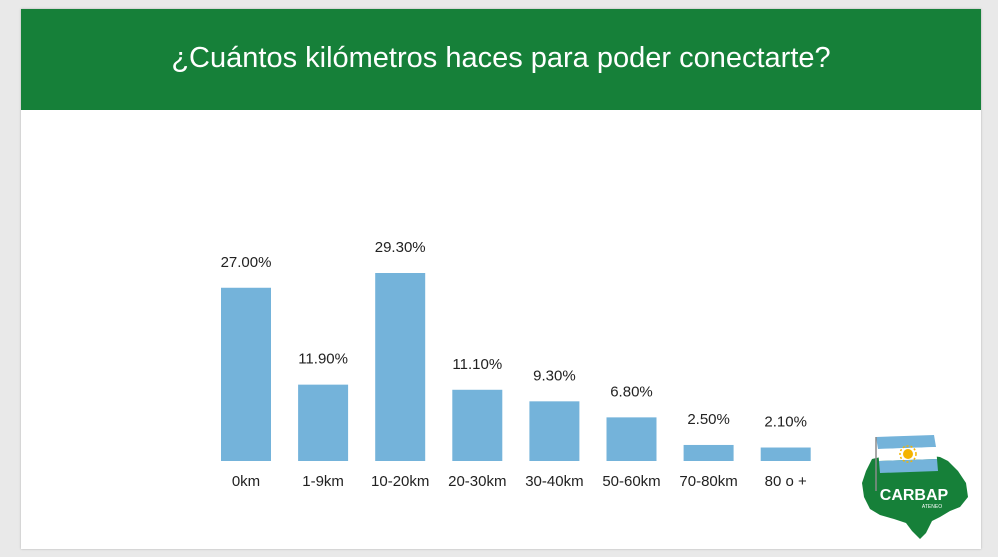  Describe the element at coordinates (477, 481) in the screenshot. I see `category-label: 20-30km` at that location.